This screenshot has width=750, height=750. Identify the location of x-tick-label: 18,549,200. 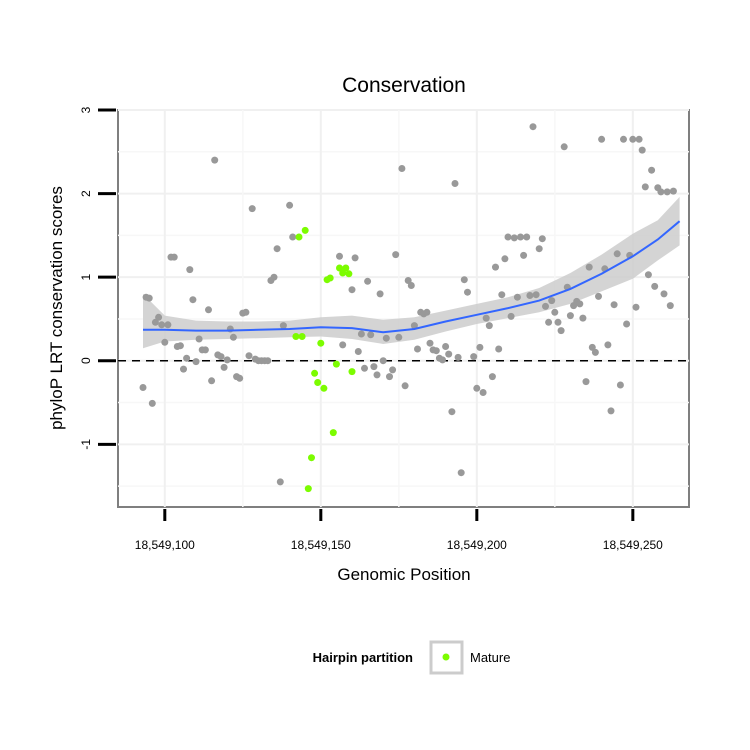
(477, 545).